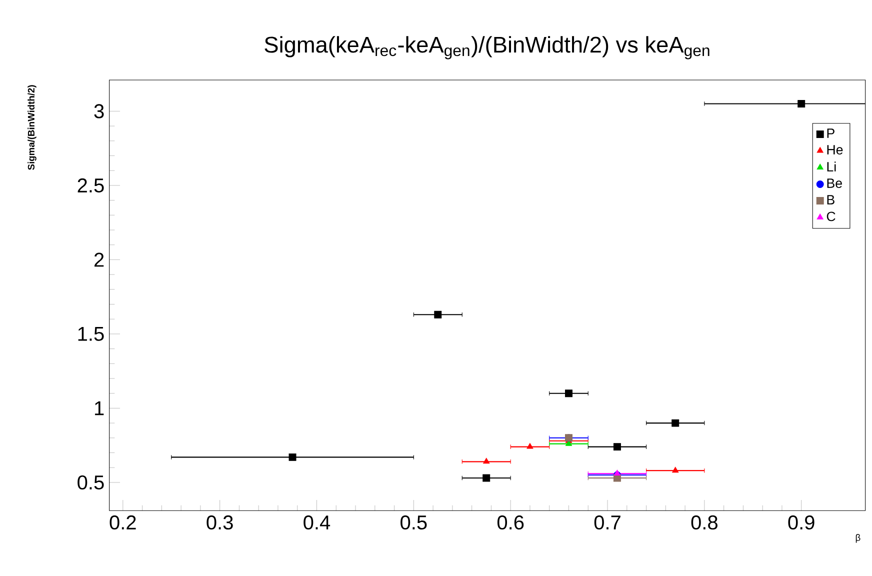 The height and width of the screenshot is (576, 872). What do you see at coordinates (831, 217) in the screenshot?
I see `legend-label: C` at bounding box center [831, 217].